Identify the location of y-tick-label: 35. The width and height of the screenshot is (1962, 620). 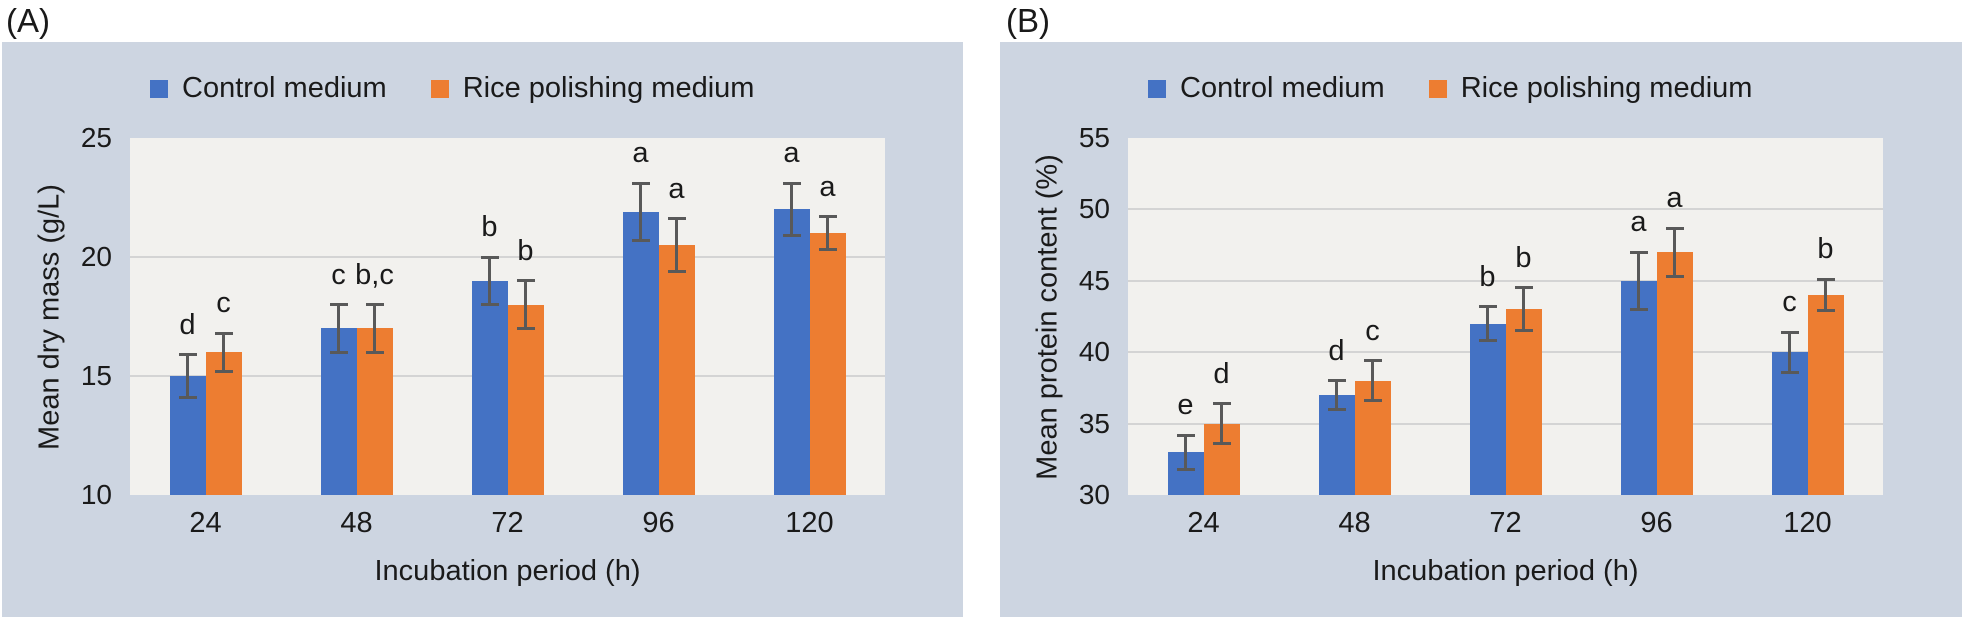
(1094, 423).